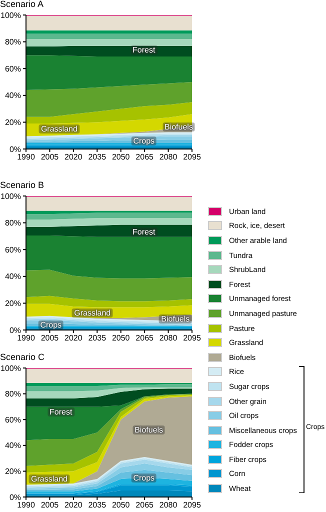 This screenshot has height=512, width=326. Describe the element at coordinates (22, 5) in the screenshot. I see `chart-title: Scenario A` at that location.